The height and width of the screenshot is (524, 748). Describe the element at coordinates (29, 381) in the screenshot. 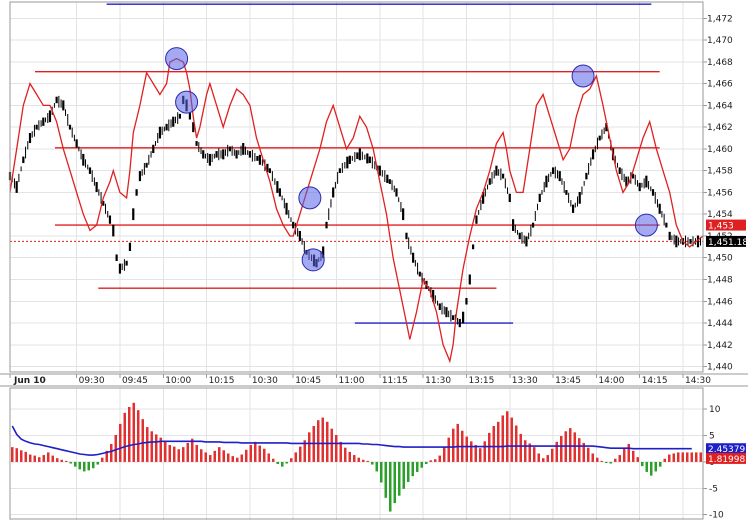

I see `time-axis-label: Jun 10` at that location.